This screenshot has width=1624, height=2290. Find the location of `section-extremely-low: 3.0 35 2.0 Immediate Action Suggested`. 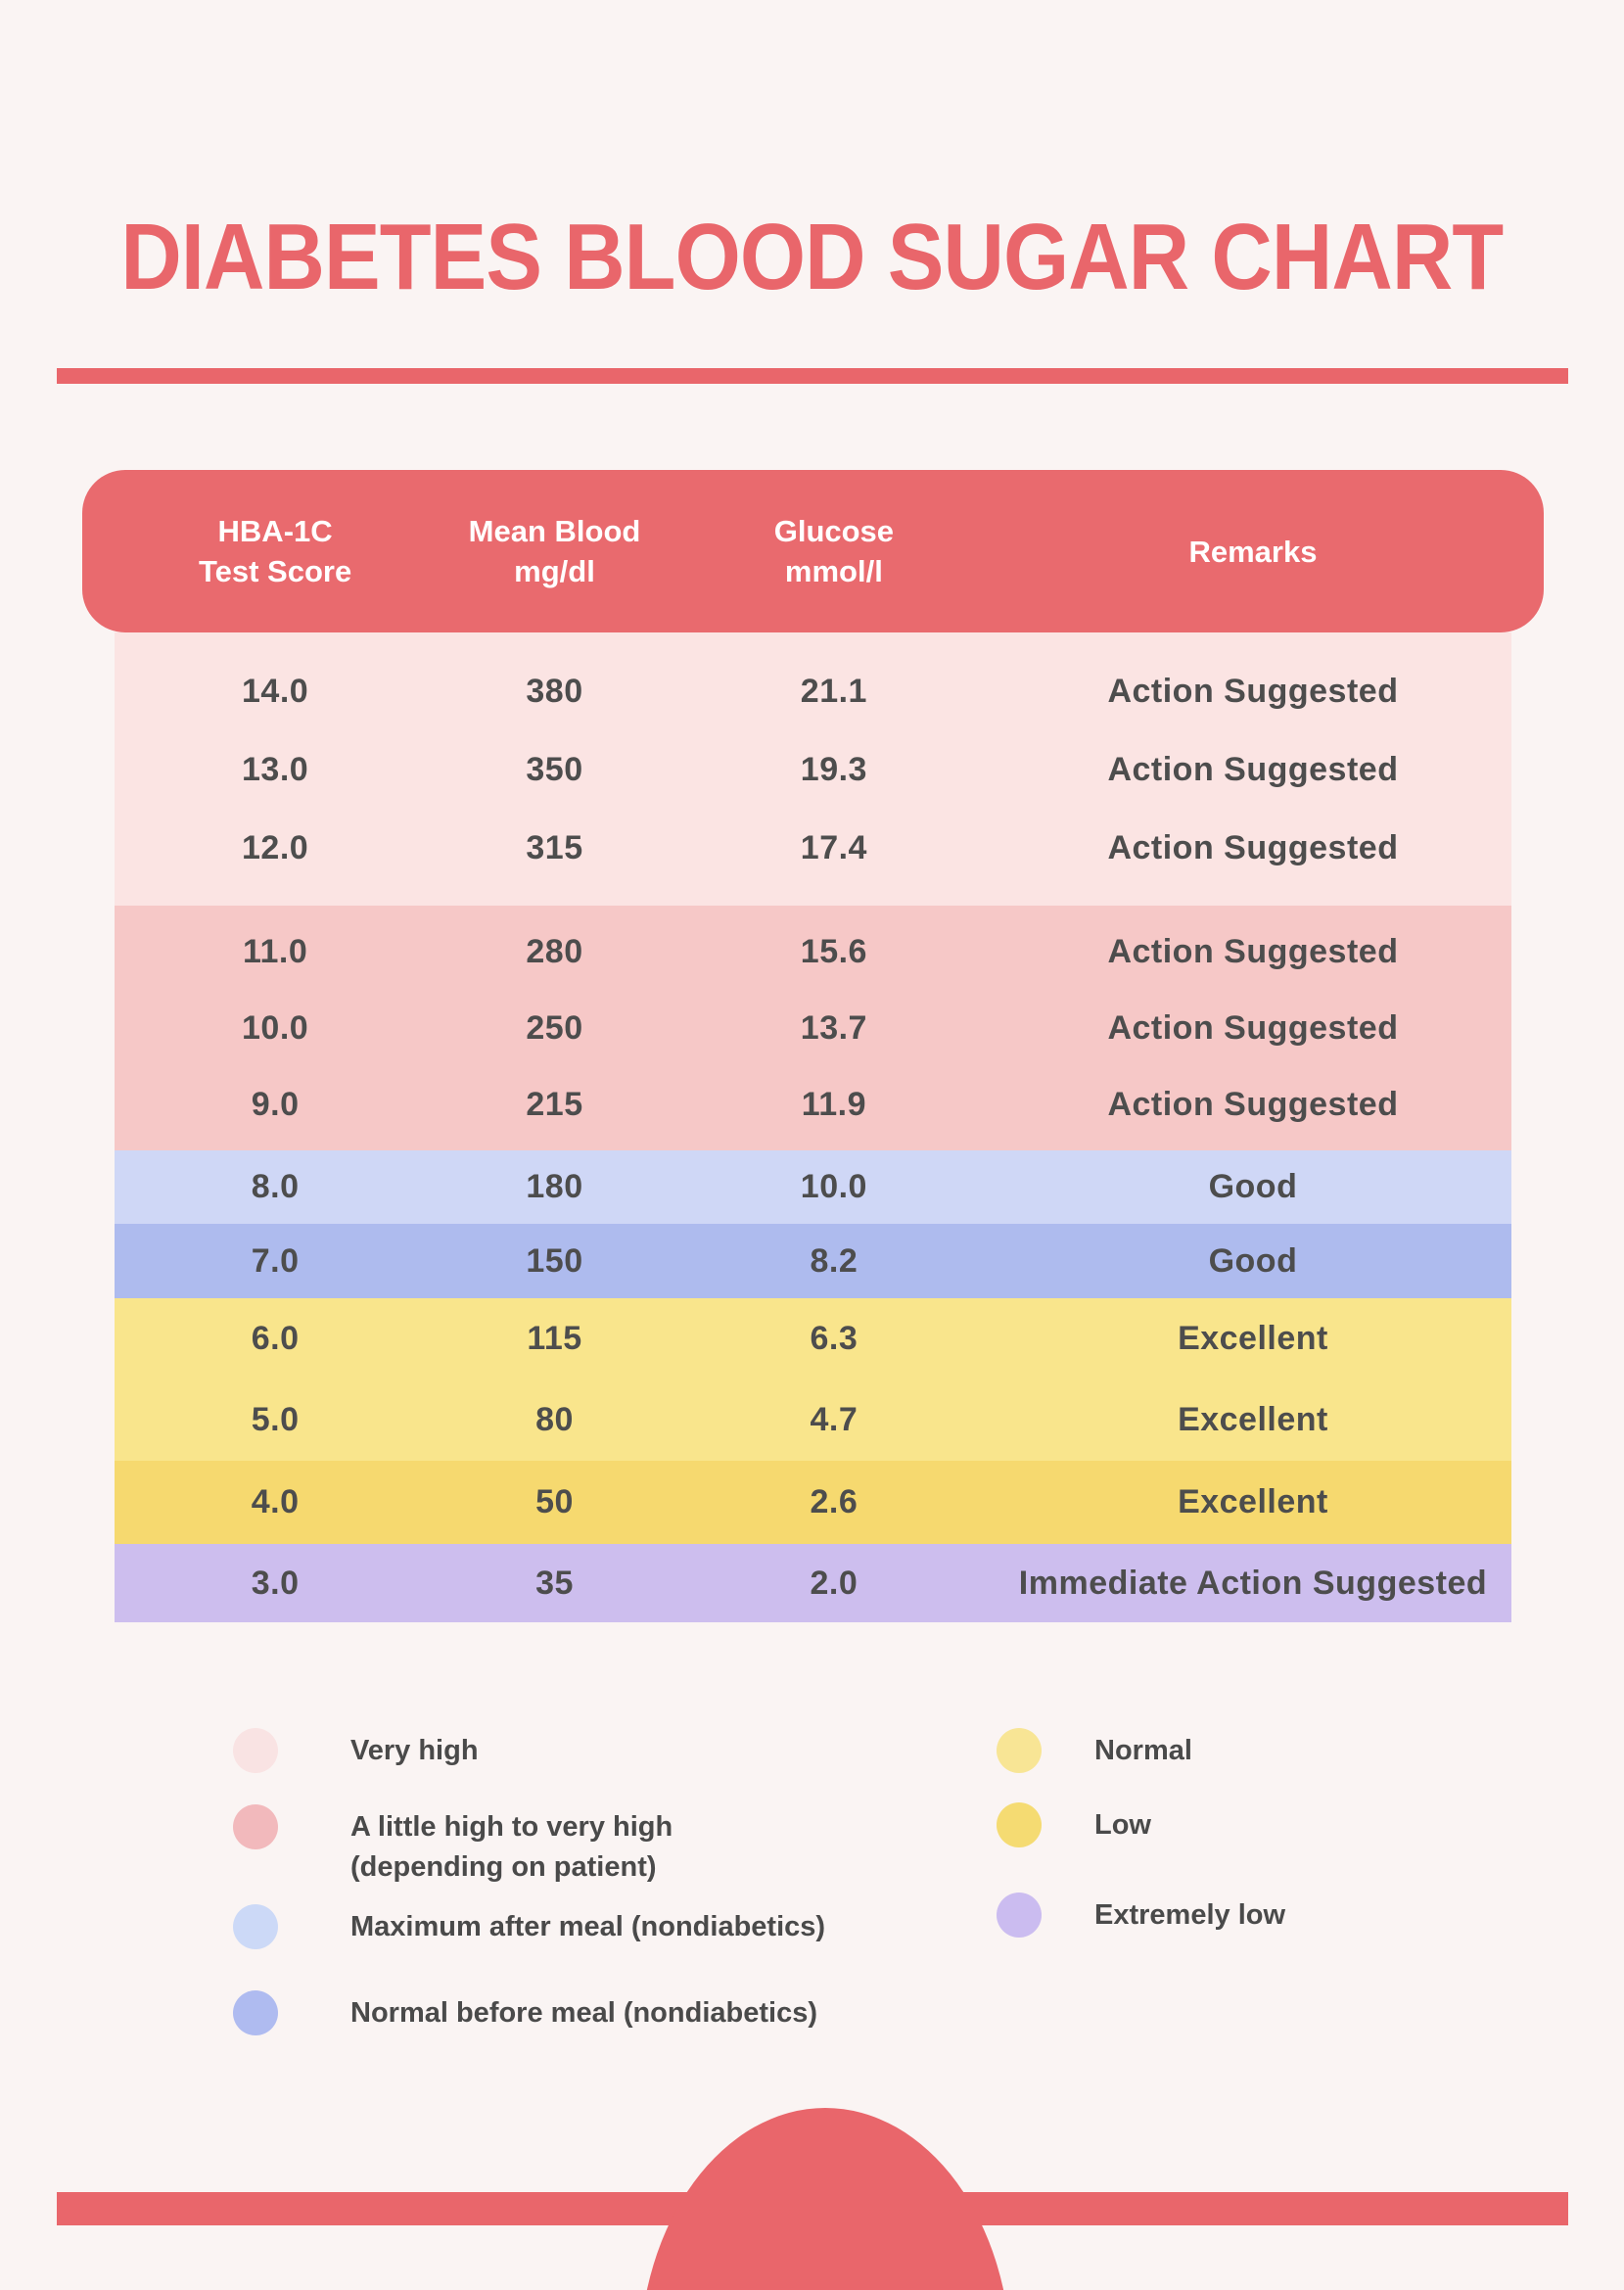

section-extremely-low: 3.0 35 2.0 Immediate Action Suggested is located at coordinates (813, 1583).